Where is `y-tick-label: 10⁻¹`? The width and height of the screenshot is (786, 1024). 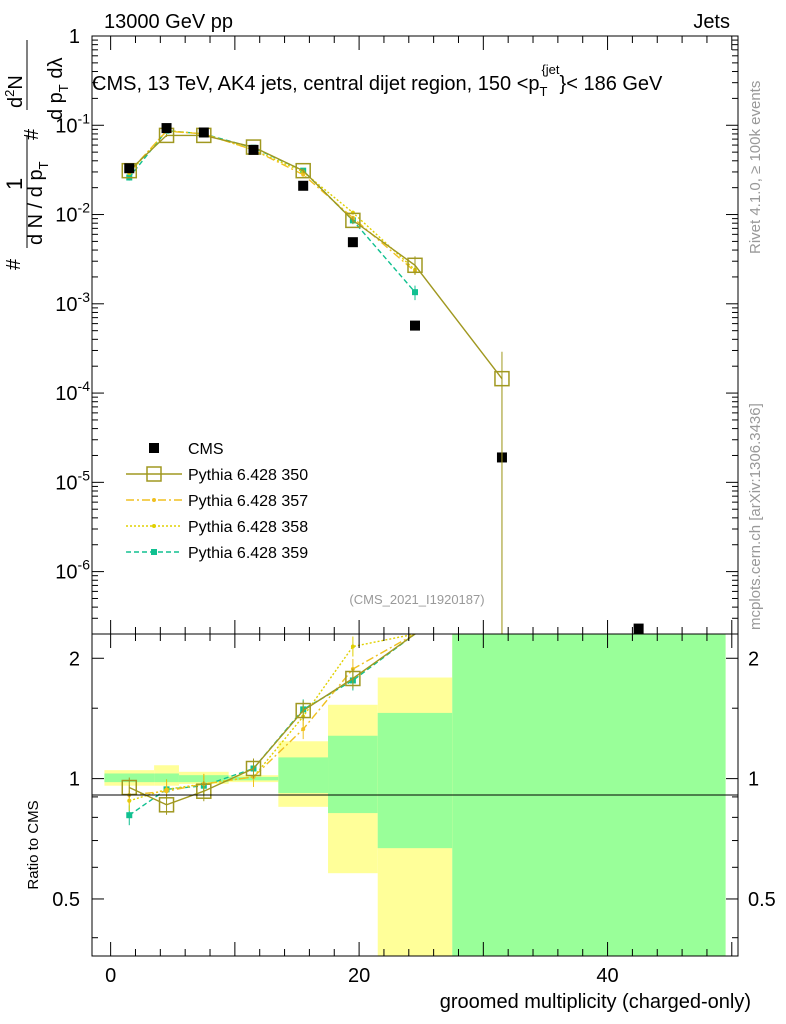 y-tick-label: 10⁻¹ is located at coordinates (72, 123).